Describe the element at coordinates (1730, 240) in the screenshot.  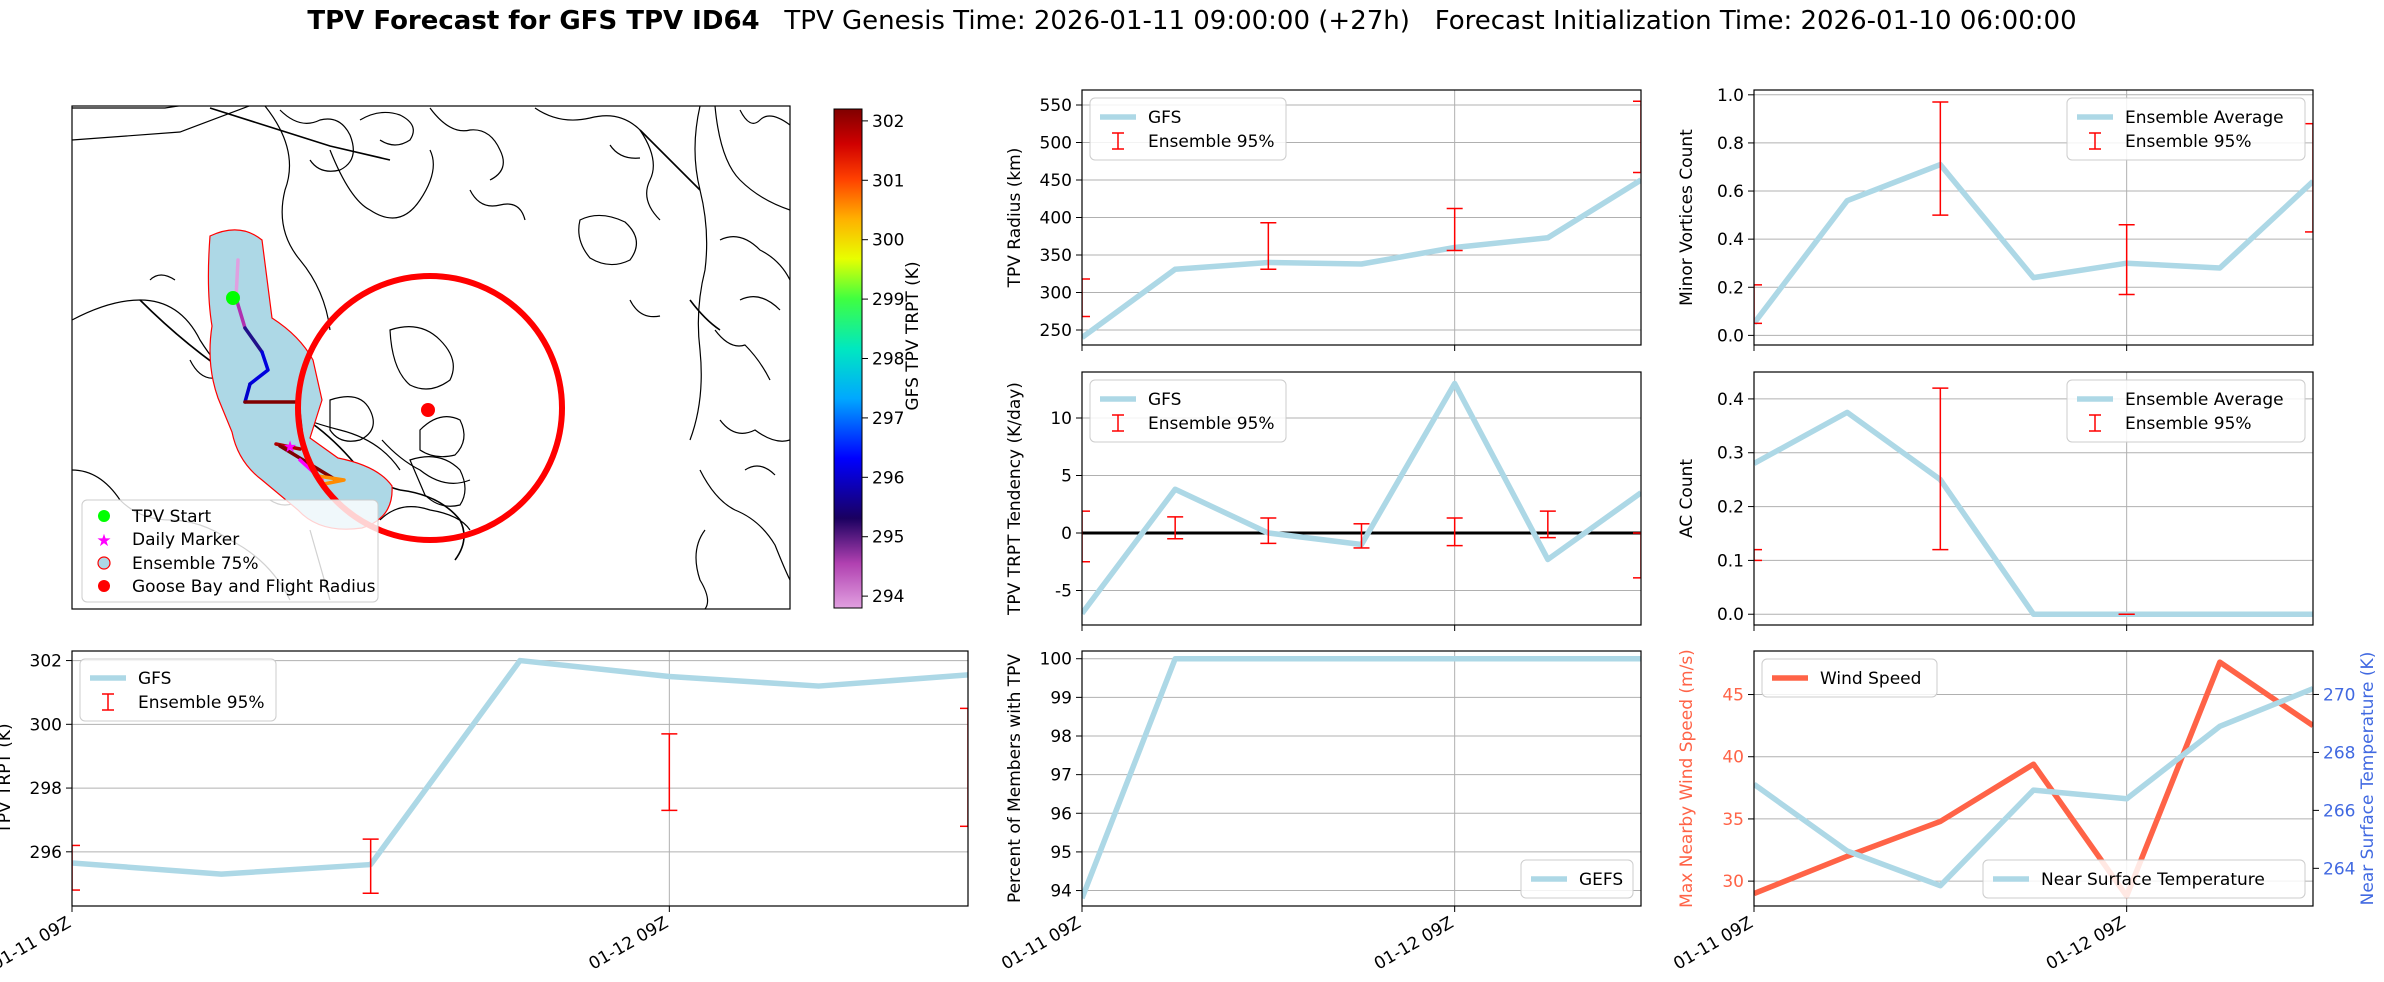
I see `y-tick-label: 0.4` at that location.